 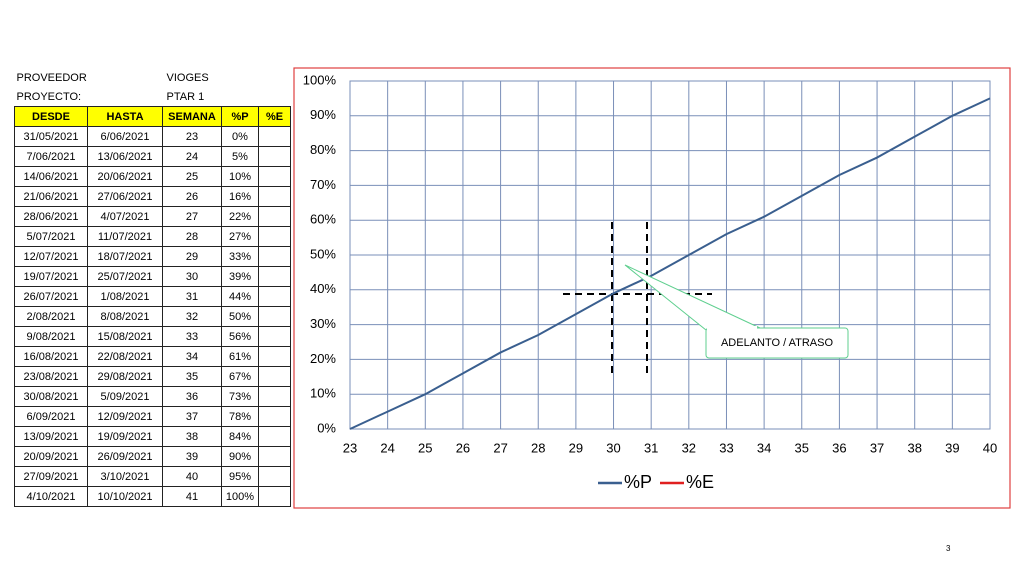 I want to click on table-cell: 22/08/2021, so click(x=125, y=356).